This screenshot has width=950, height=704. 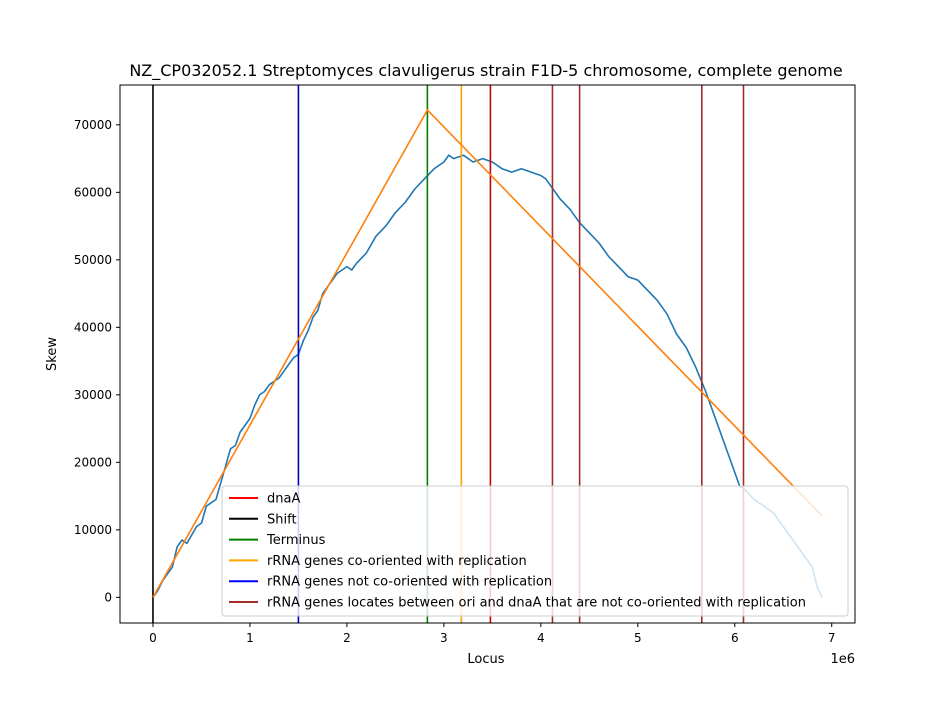 What do you see at coordinates (93, 327) in the screenshot?
I see `y-tick-label: 40000` at bounding box center [93, 327].